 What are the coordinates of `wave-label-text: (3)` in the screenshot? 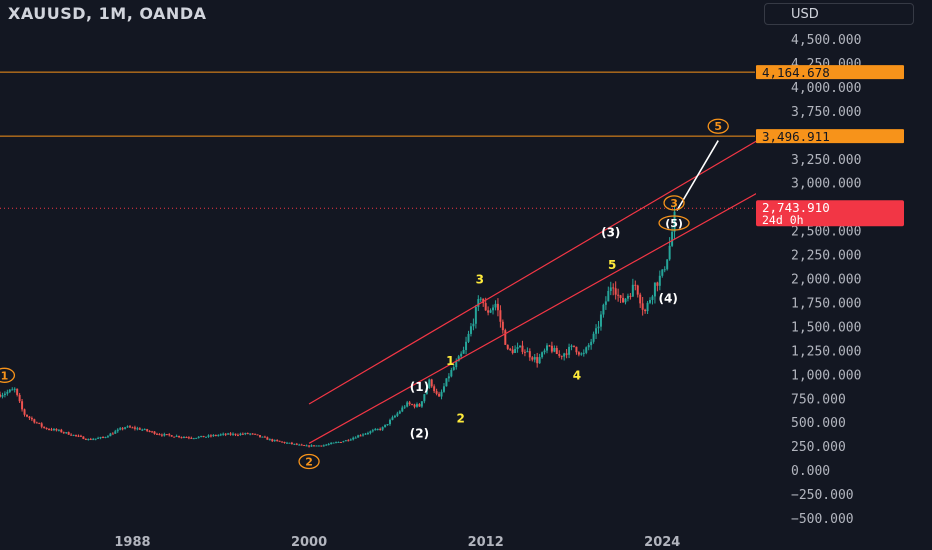 It's located at (610, 233).